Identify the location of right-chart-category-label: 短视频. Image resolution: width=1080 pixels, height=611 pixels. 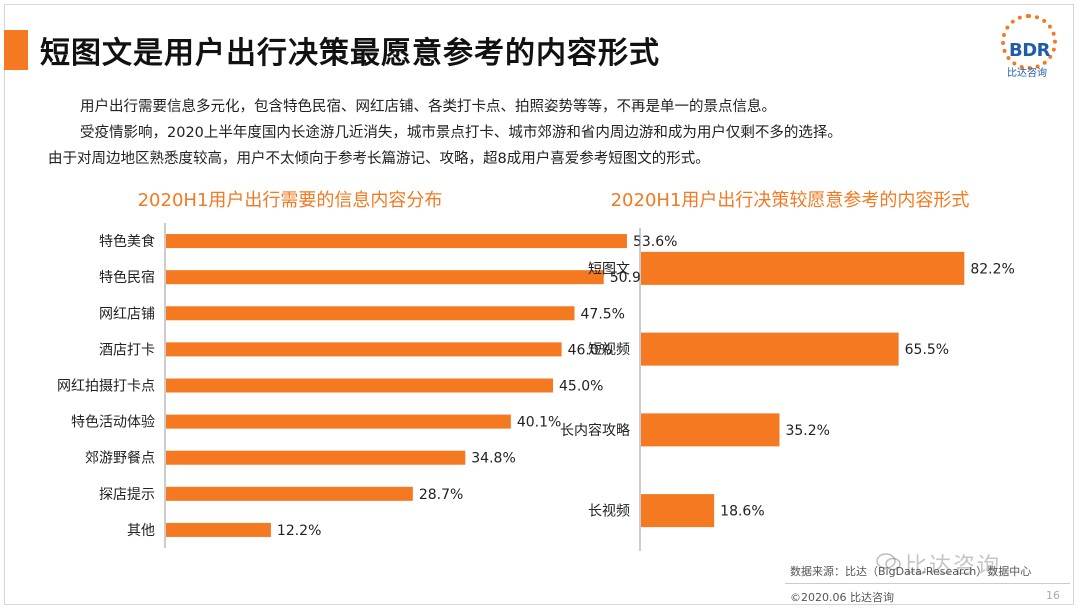
(609, 350).